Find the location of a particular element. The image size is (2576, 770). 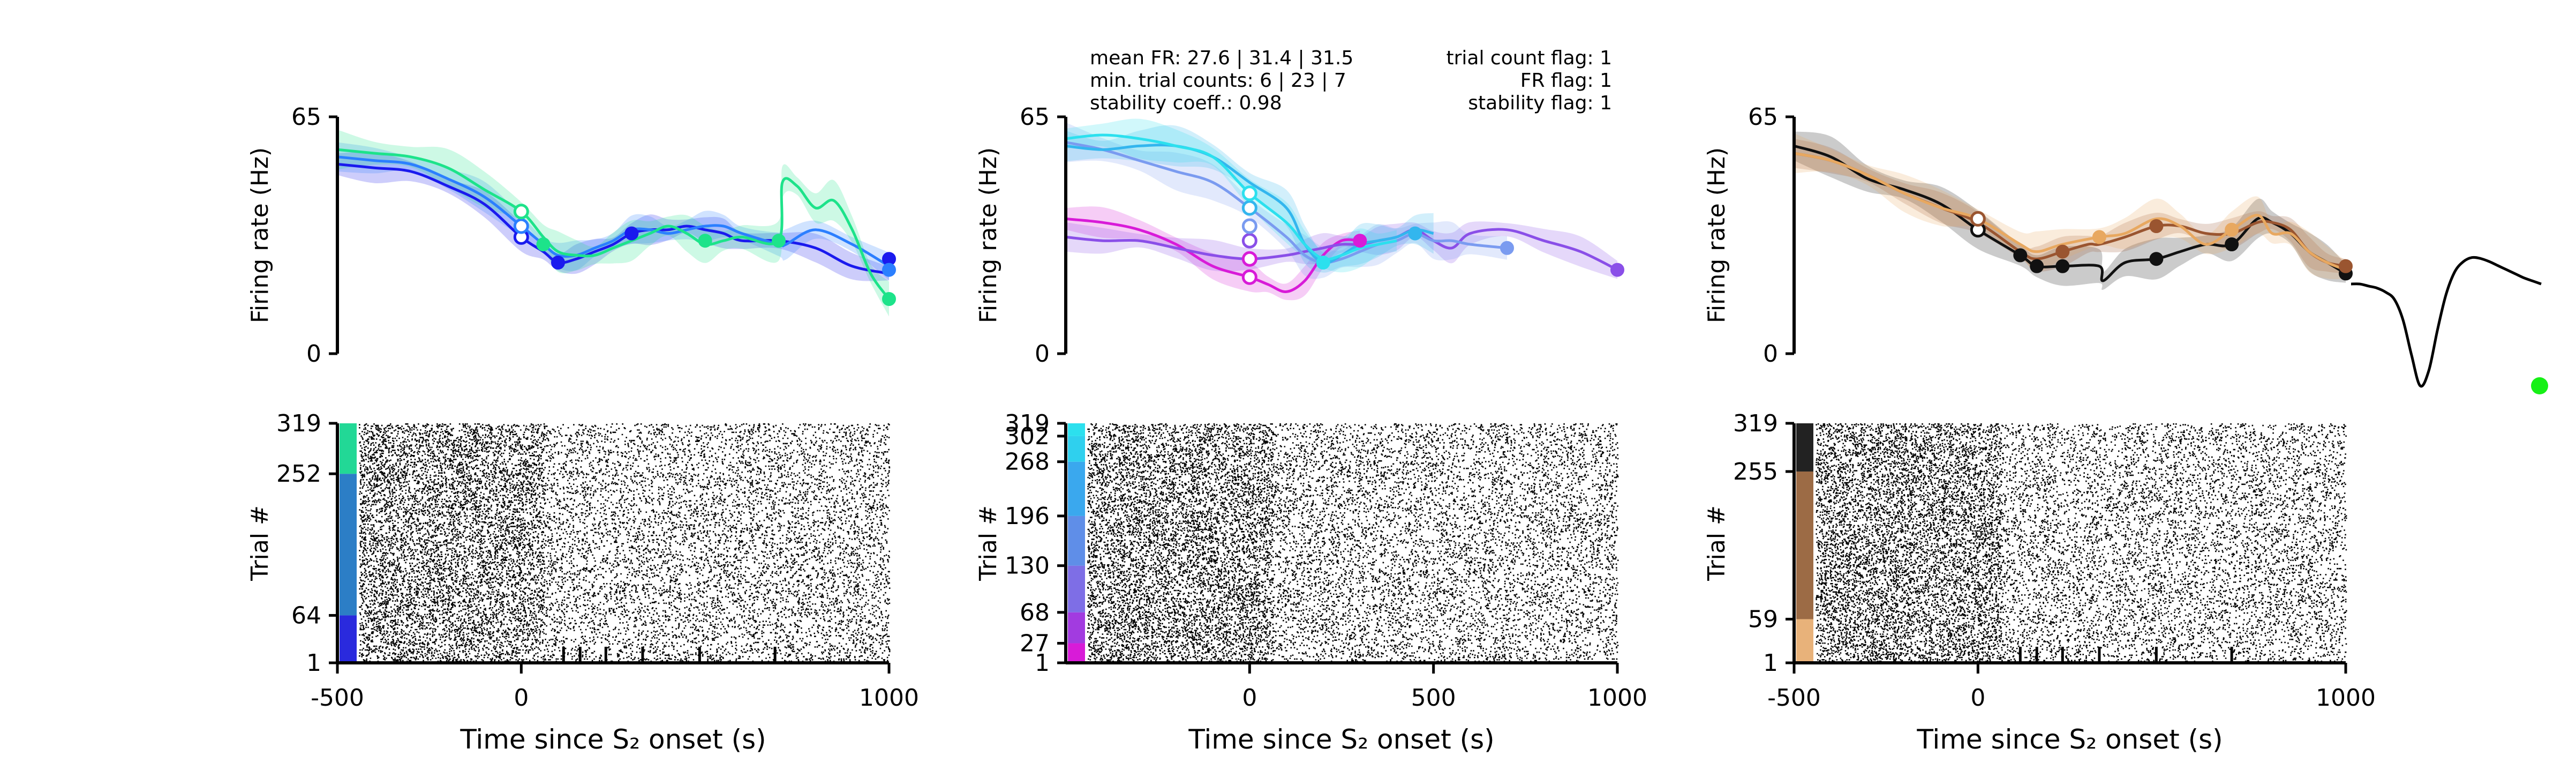

stats-trial-count-flag: trial count flag: 1 is located at coordinates (1530, 58).